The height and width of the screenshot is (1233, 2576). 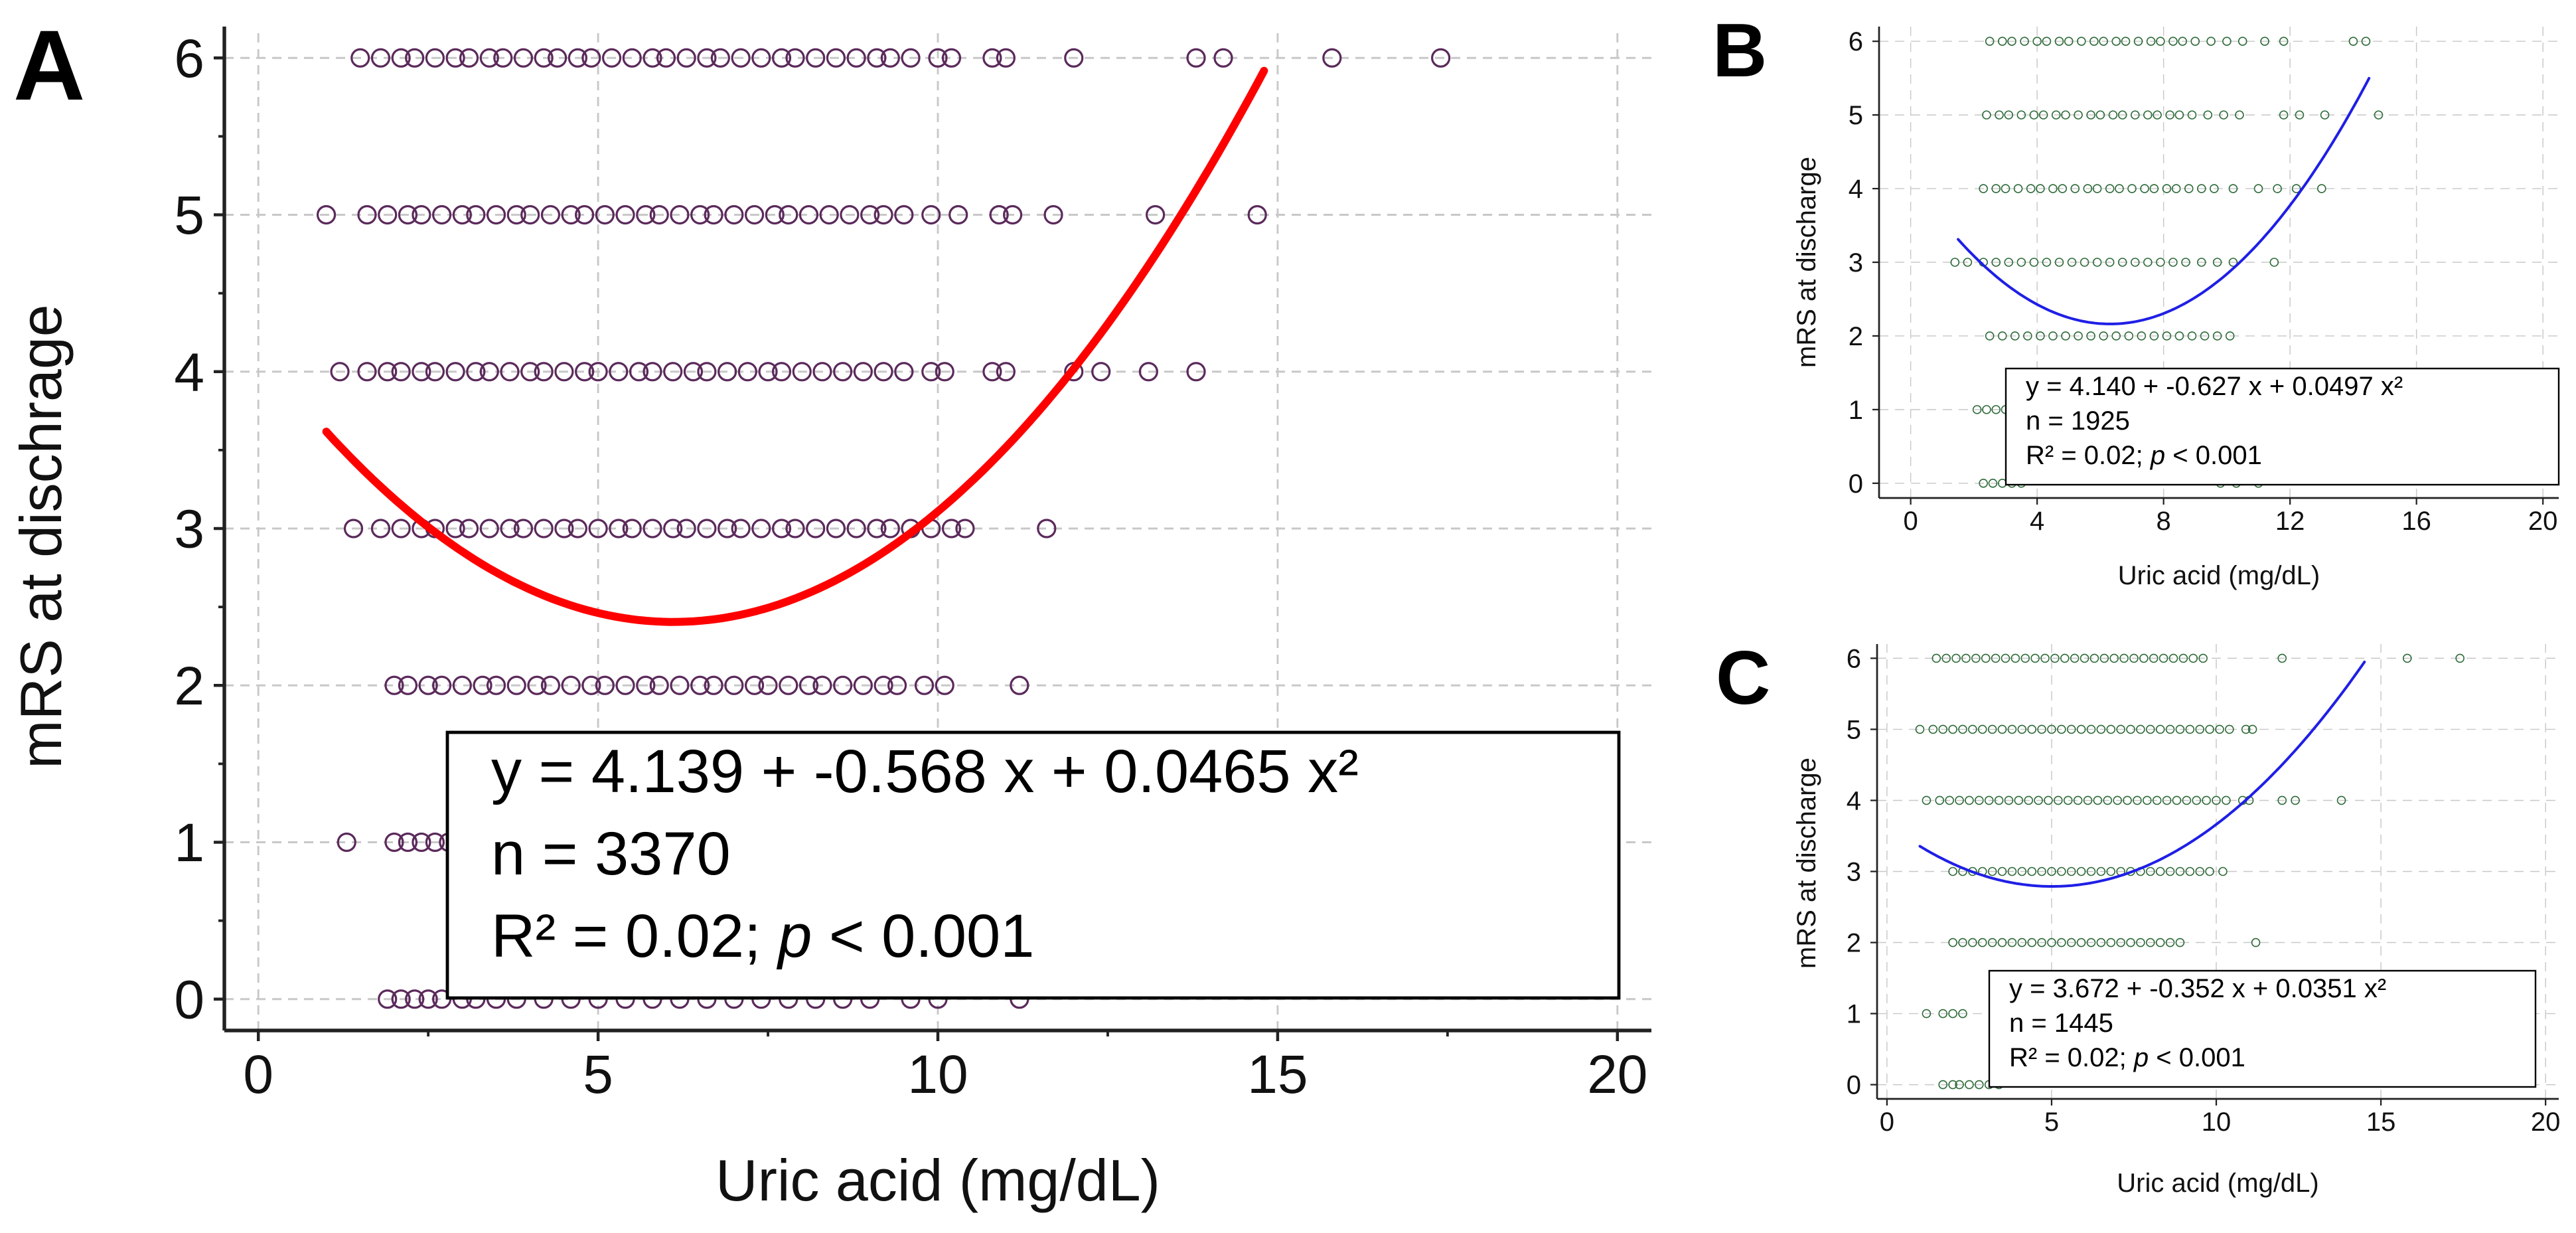 What do you see at coordinates (2141, 1058) in the screenshot?
I see `p-symbol: p` at bounding box center [2141, 1058].